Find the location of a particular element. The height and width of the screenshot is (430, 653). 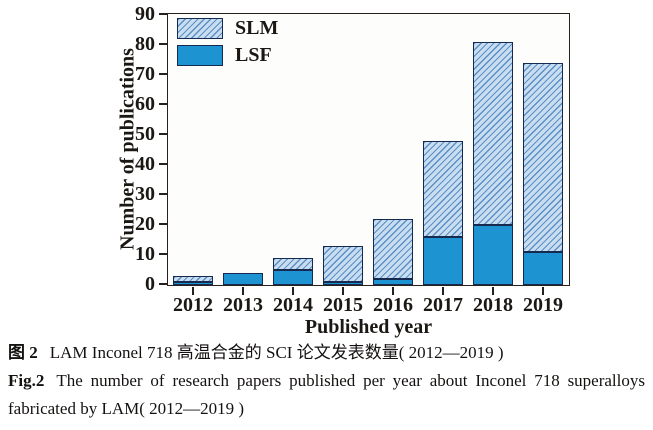

y-tick-label-50: 50 is located at coordinates (145, 134).